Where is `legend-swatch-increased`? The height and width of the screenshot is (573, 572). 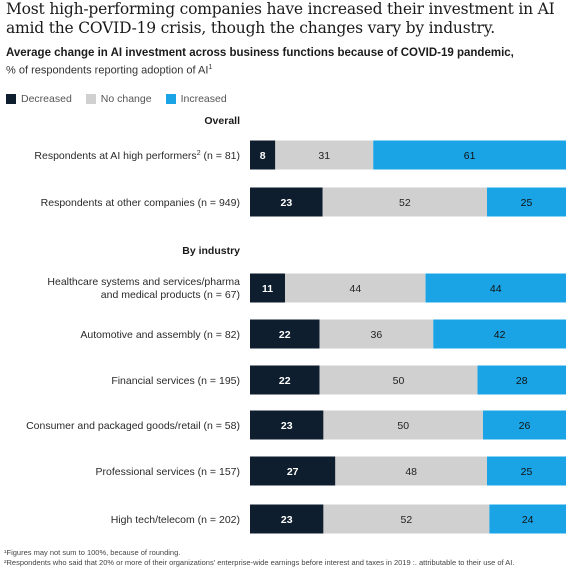 legend-swatch-increased is located at coordinates (170, 99).